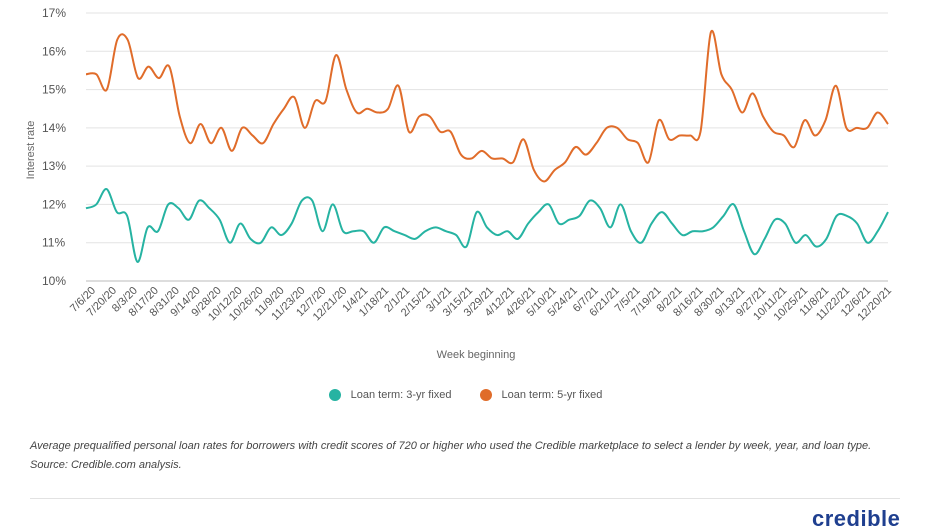  Describe the element at coordinates (401, 395) in the screenshot. I see `legend-label-3yr: Loan term: 3-yr fixed` at that location.